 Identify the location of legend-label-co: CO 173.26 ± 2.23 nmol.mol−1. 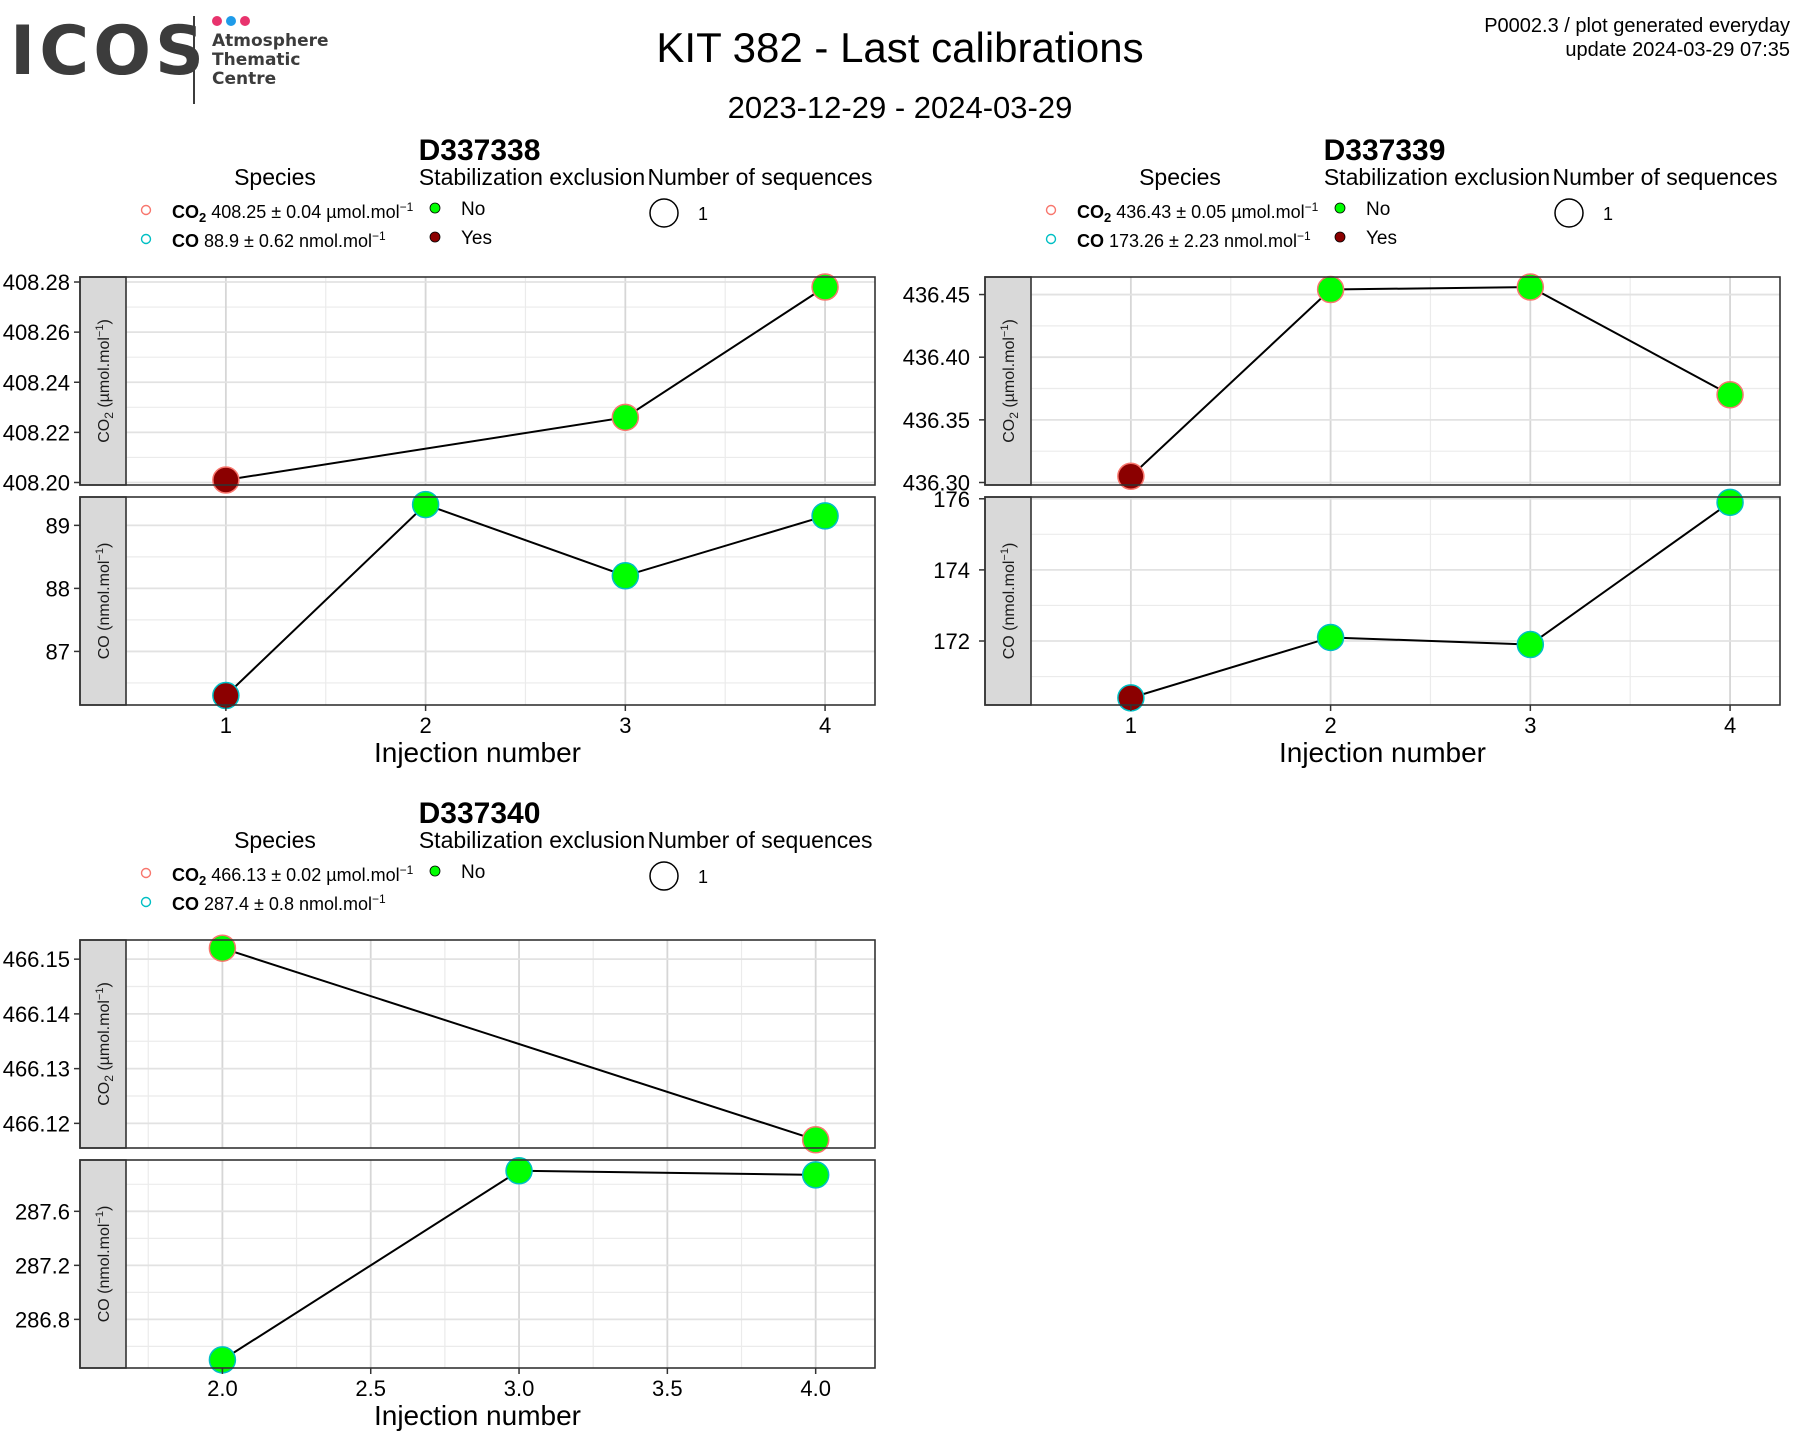
(1194, 240).